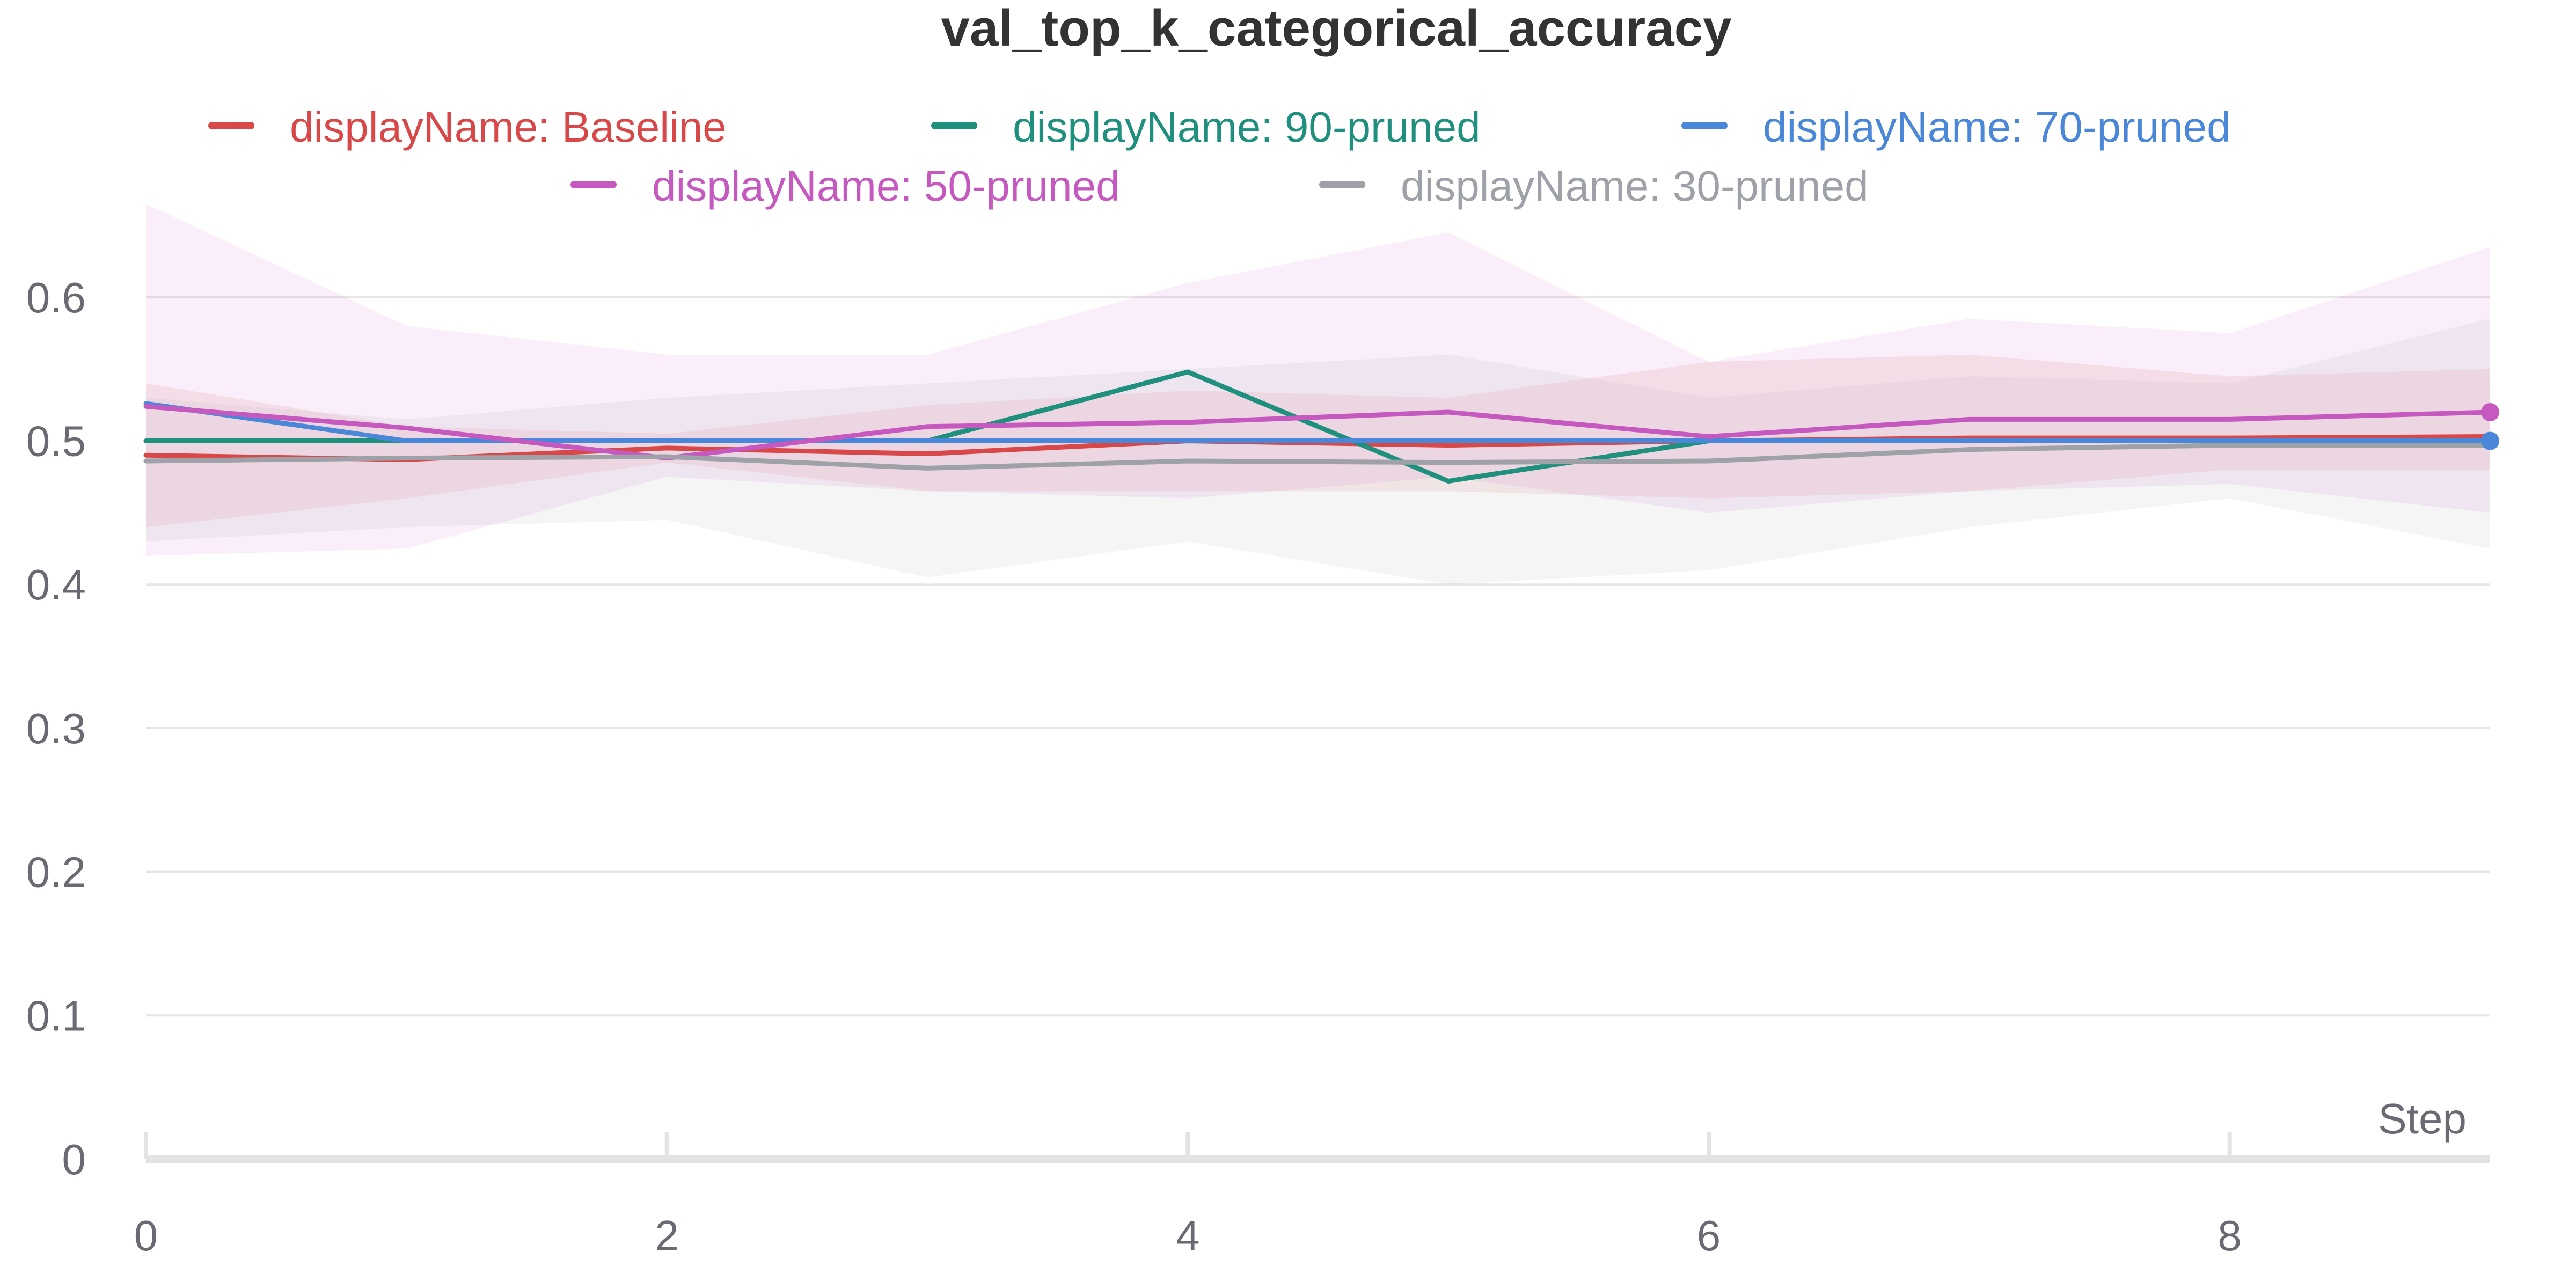 This screenshot has width=2576, height=1288. What do you see at coordinates (146, 1236) in the screenshot?
I see `x-tick-label: 0` at bounding box center [146, 1236].